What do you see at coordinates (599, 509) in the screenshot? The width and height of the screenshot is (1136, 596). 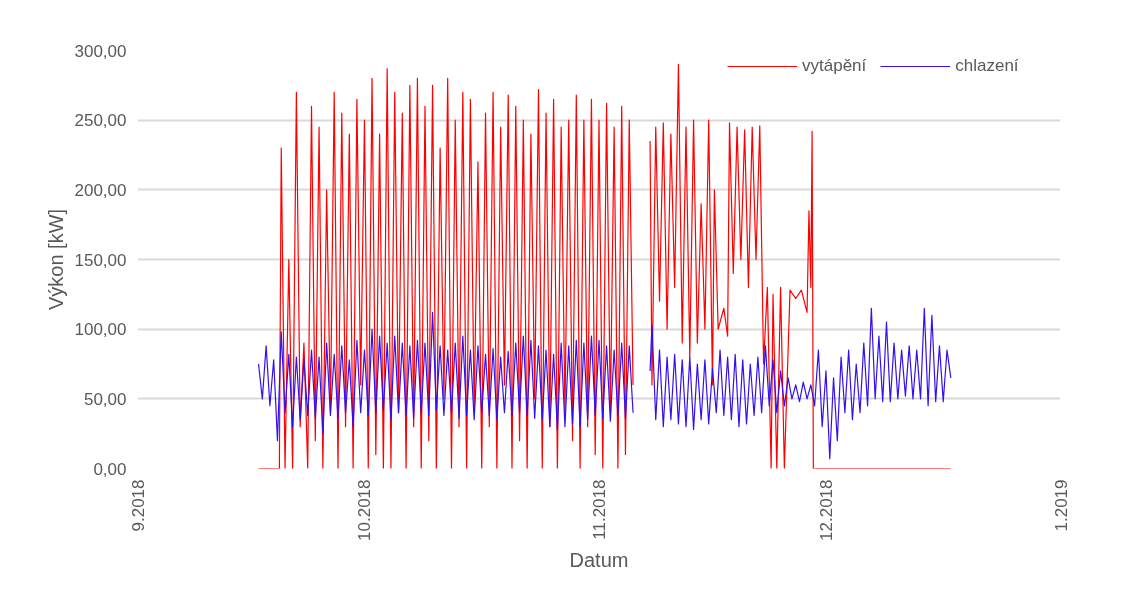 I see `x-tick-label: 11.2018` at bounding box center [599, 509].